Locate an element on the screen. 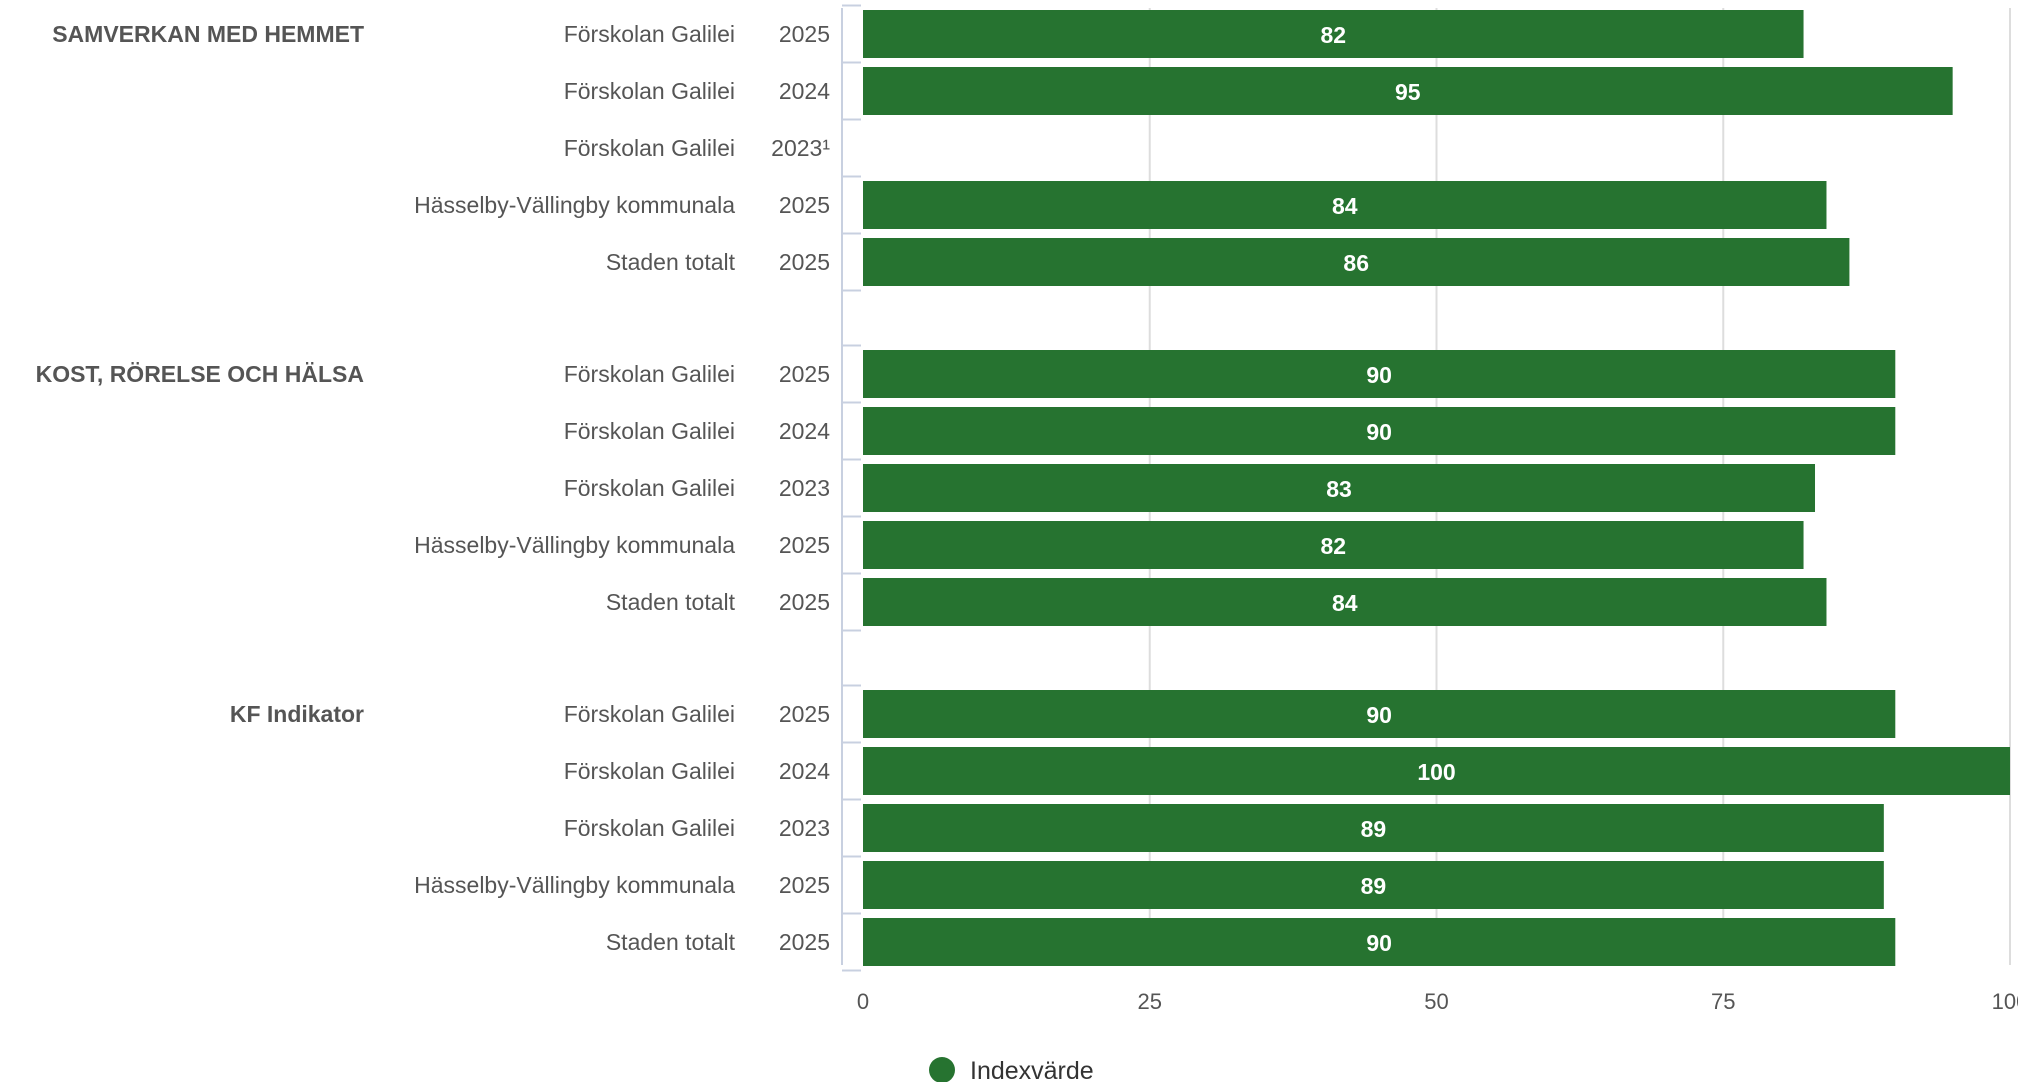 This screenshot has height=1082, width=2018. bar-data-label: 86 is located at coordinates (1356, 263).